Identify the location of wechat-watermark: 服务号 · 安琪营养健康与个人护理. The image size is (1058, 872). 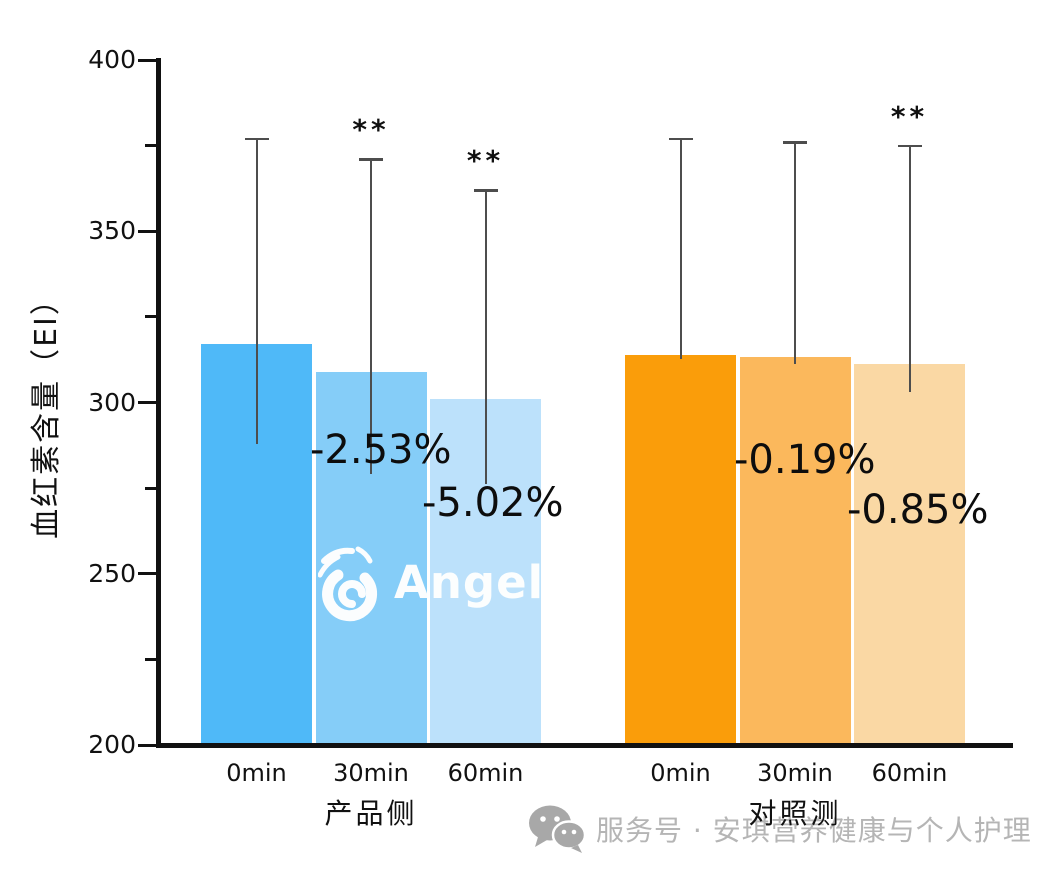
(780, 829).